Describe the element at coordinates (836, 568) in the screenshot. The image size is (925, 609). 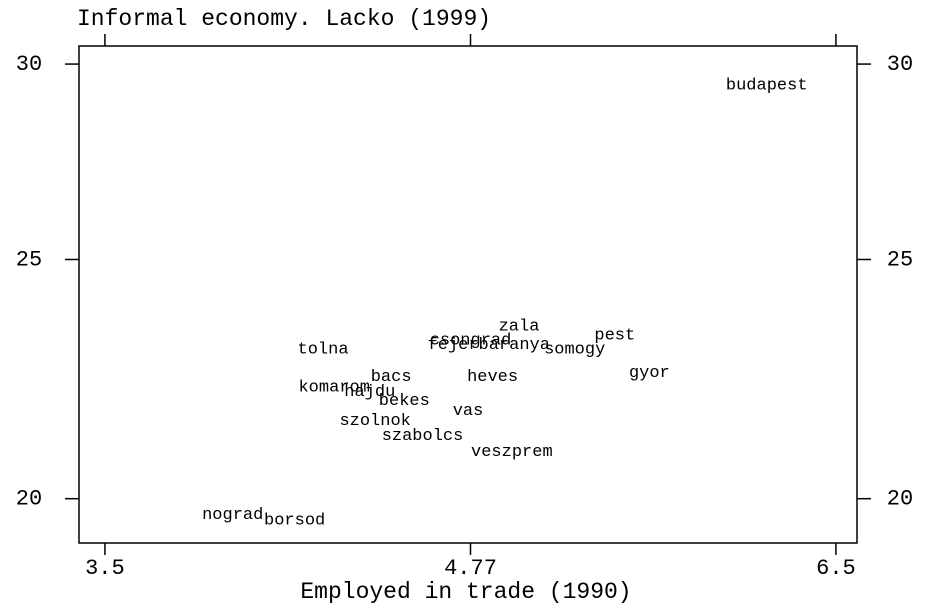
I see `x-tick-label: 6.5` at that location.